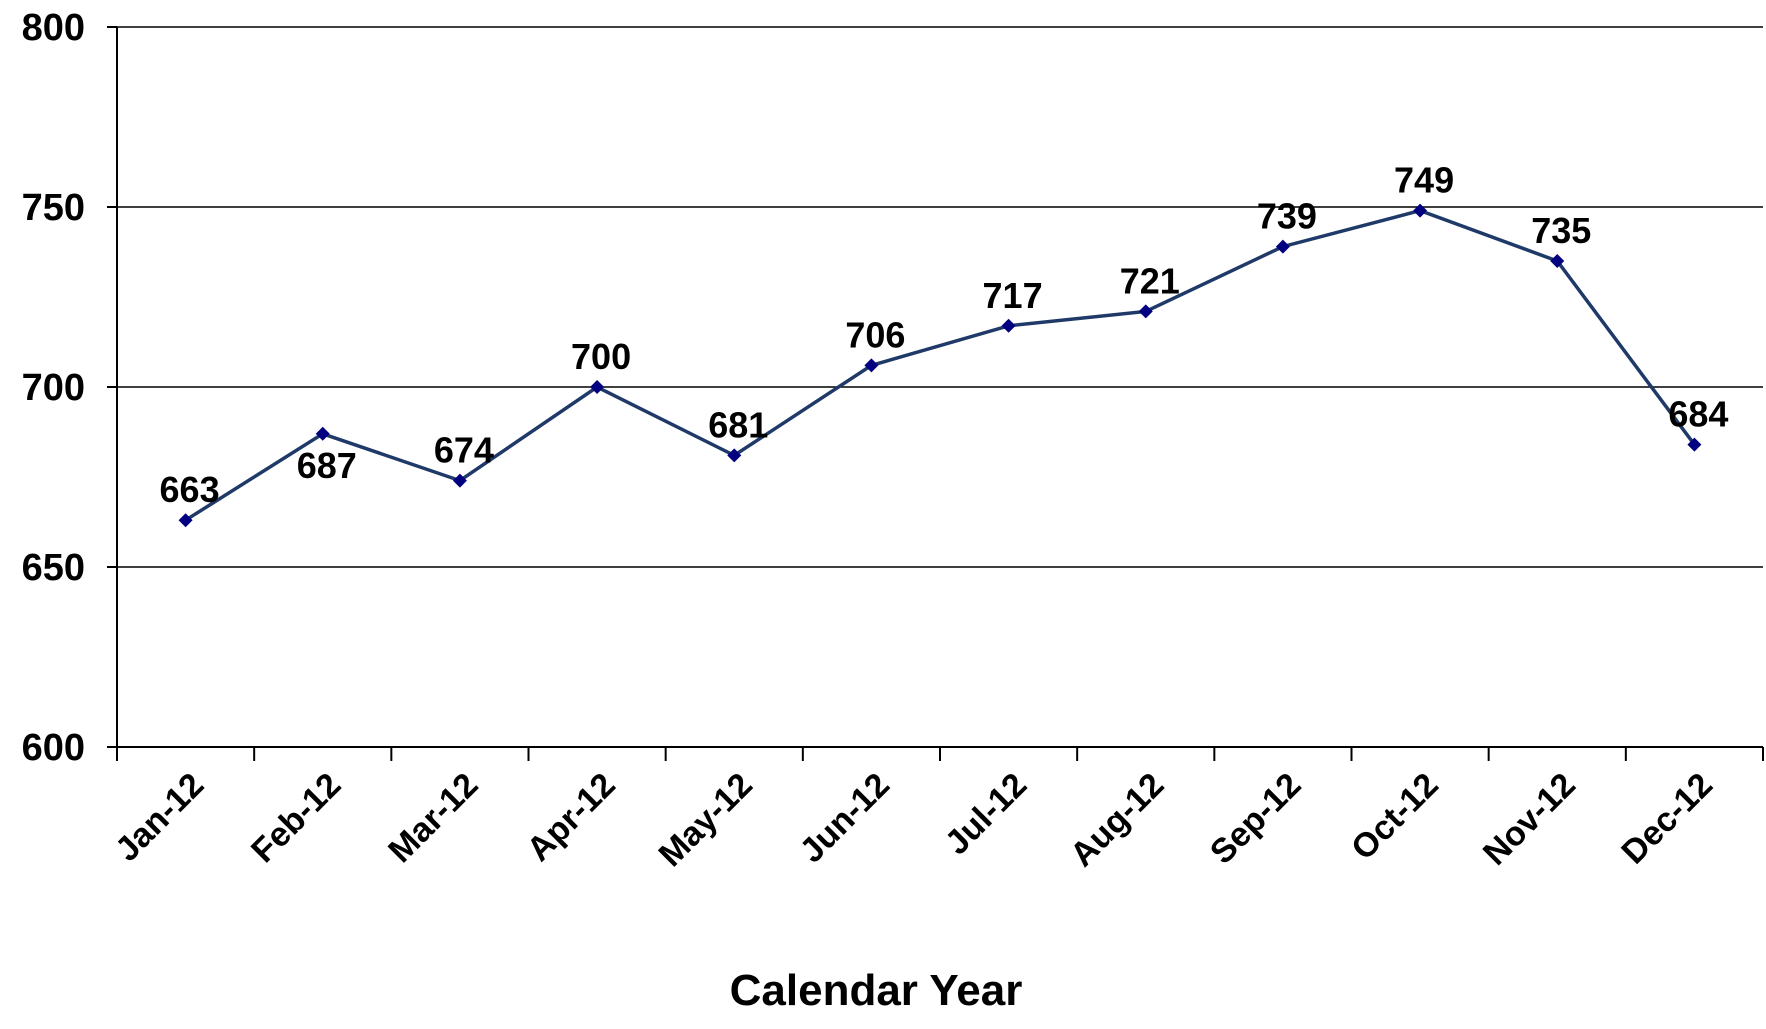  Describe the element at coordinates (1529, 819) in the screenshot. I see `x-tick-label: Nov-12` at that location.